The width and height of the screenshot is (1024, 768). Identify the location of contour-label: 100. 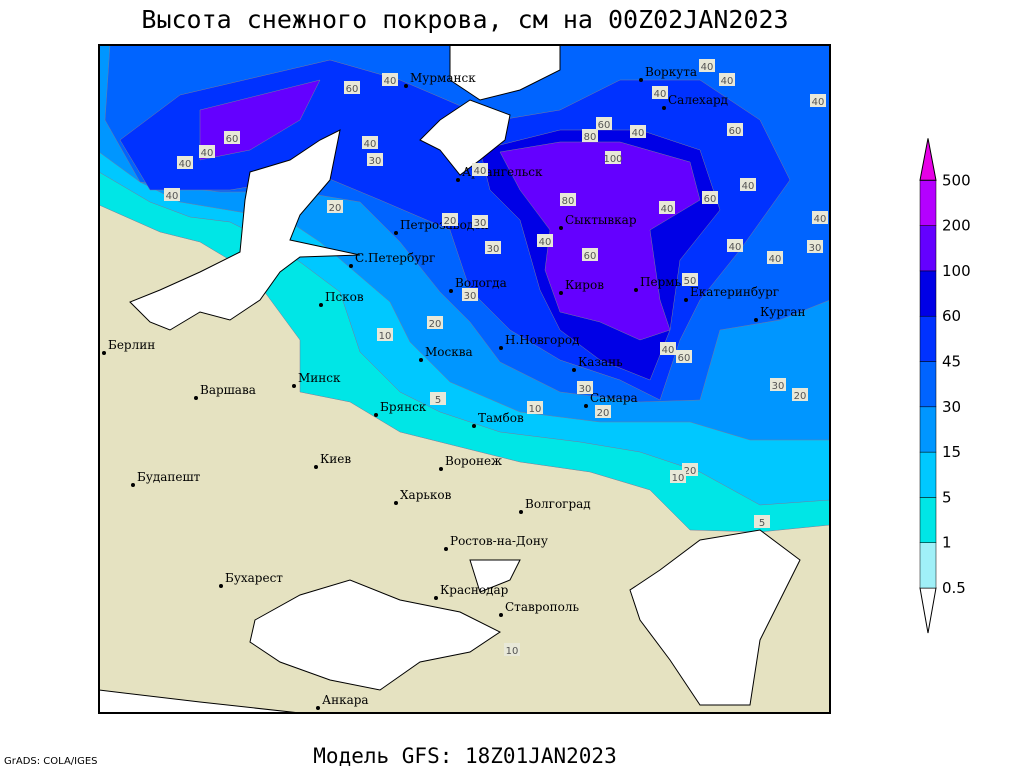
(612, 159).